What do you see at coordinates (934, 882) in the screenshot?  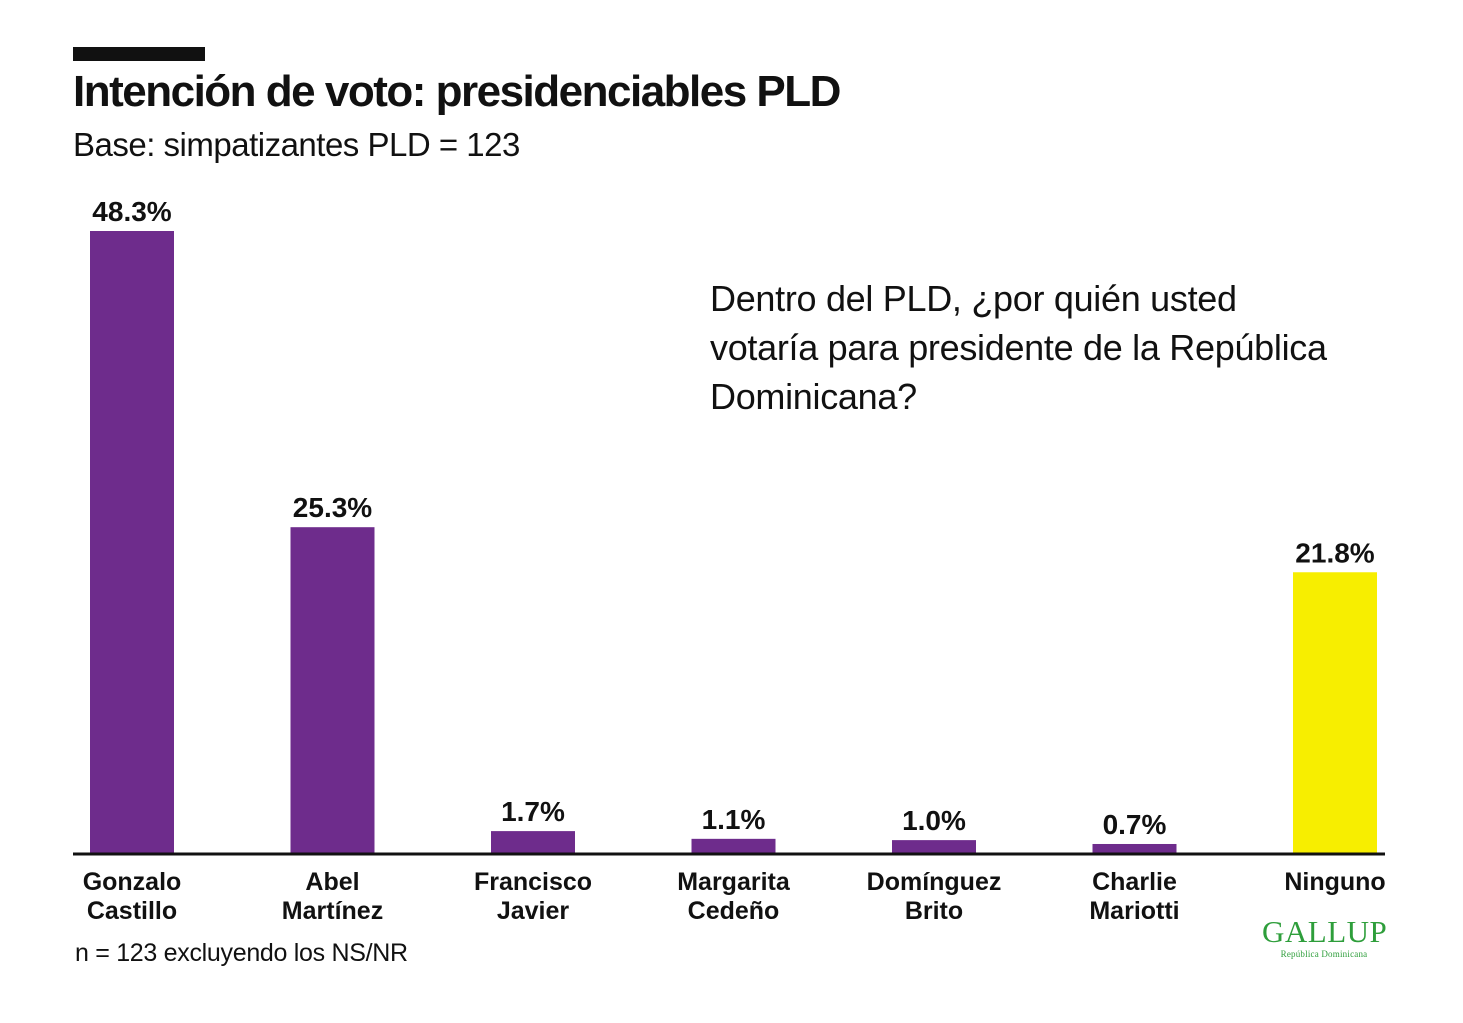 I see `category-label-5-line-1: Domínguez` at bounding box center [934, 882].